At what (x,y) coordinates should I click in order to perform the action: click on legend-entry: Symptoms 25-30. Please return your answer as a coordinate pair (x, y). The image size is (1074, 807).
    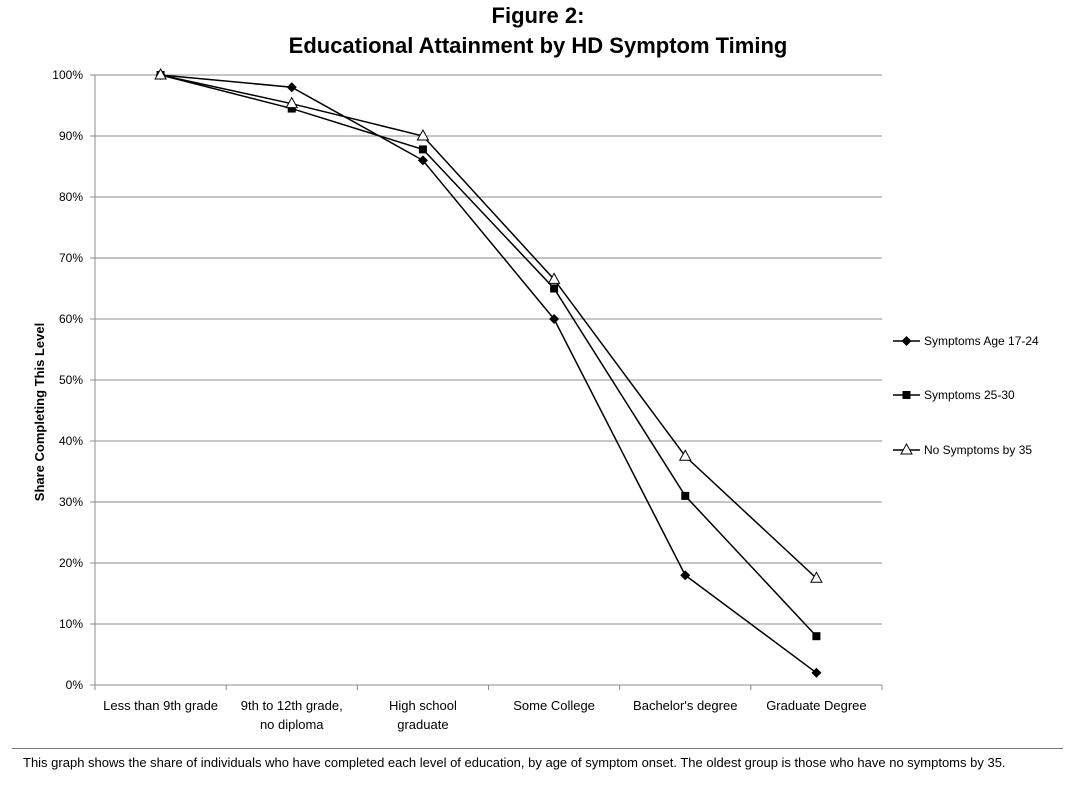
    Looking at the image, I should click on (954, 395).